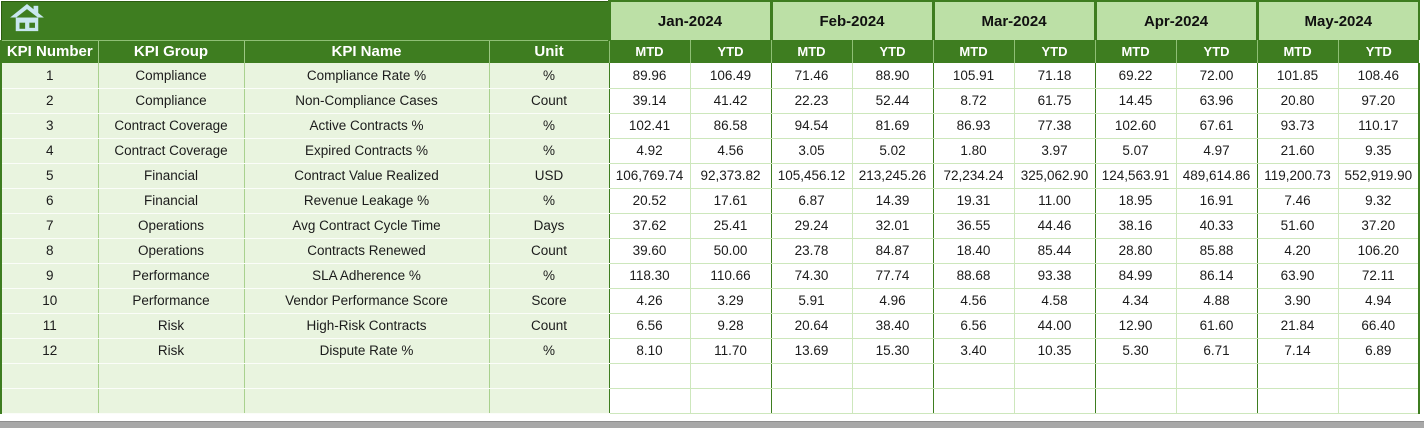 This screenshot has width=1424, height=428. What do you see at coordinates (973, 76) in the screenshot?
I see `value-cell: 105.91` at bounding box center [973, 76].